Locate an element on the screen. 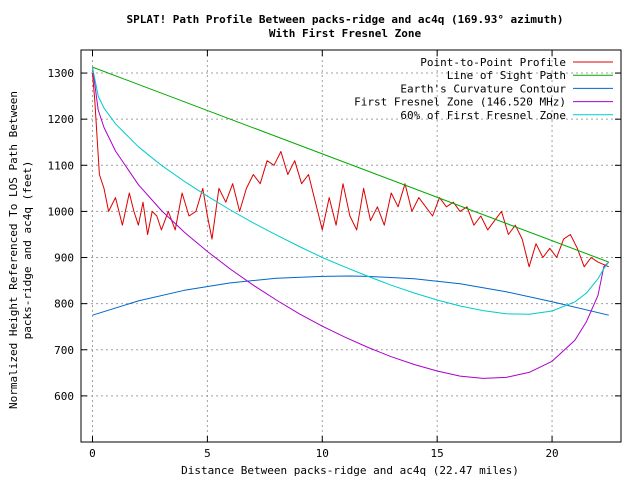 The height and width of the screenshot is (480, 640). y-tick-label: 1200 is located at coordinates (61, 119).